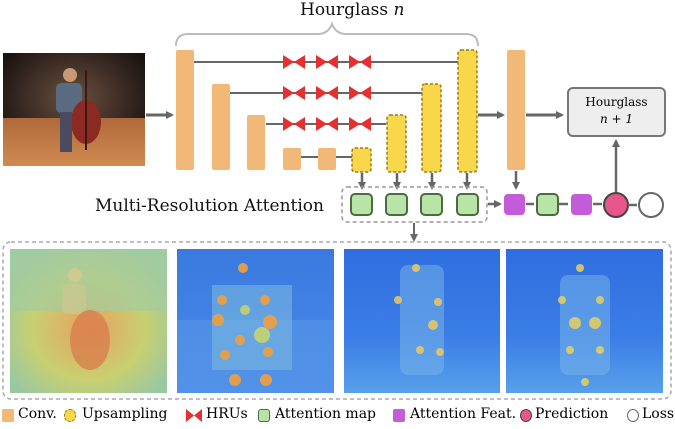 This screenshot has width=675, height=429. I want to click on legend-upsampling-label: Upsampling, so click(125, 414).